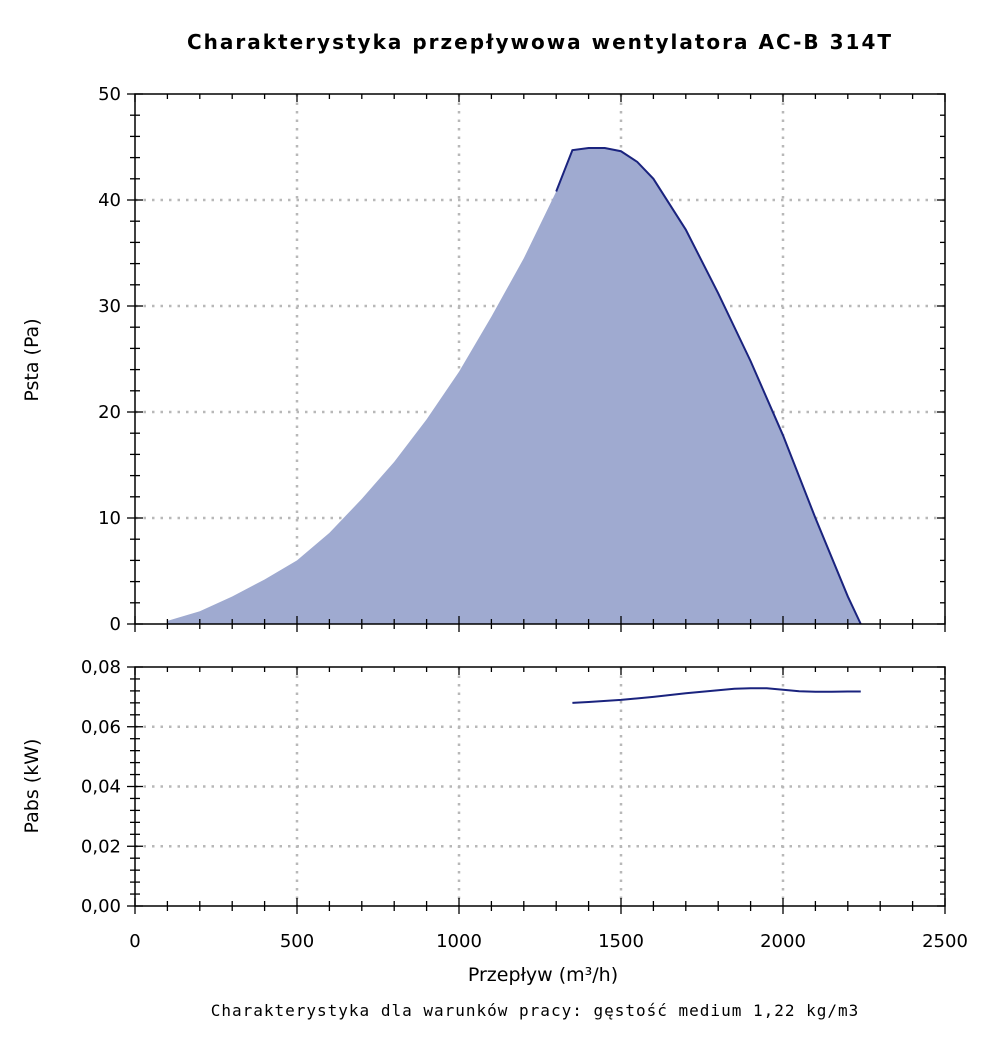  Describe the element at coordinates (109, 94) in the screenshot. I see `pressure-y-tick-label: 50` at that location.